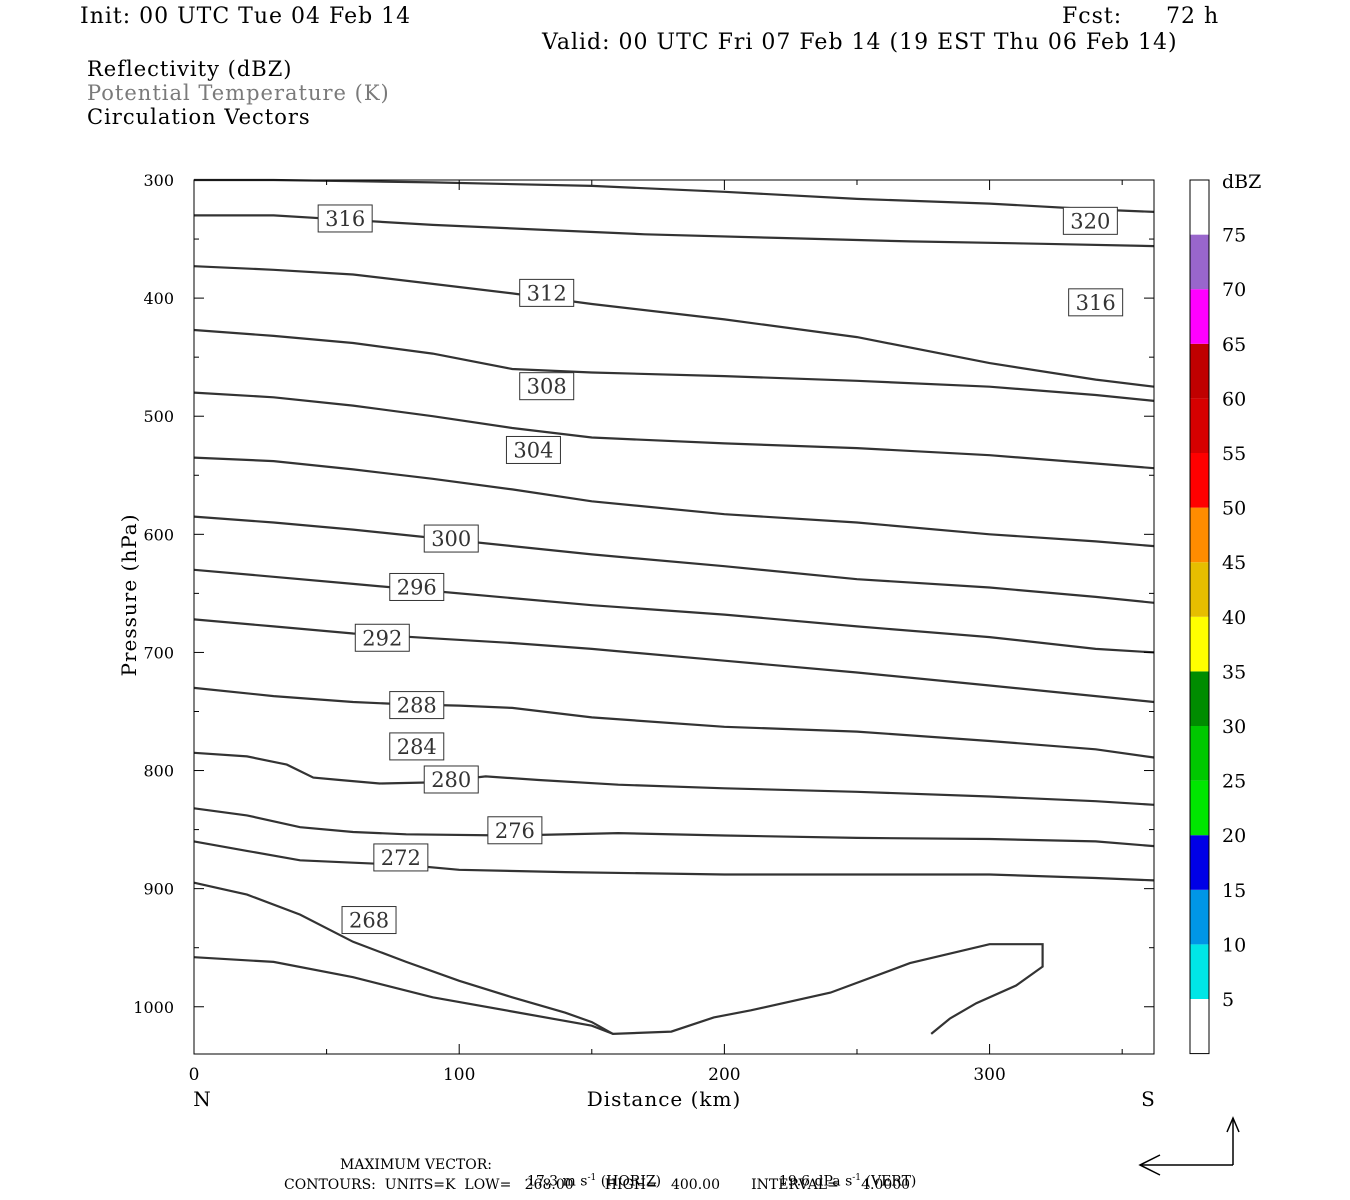 This screenshot has width=1350, height=1200. I want to click on colorbar-label: 60, so click(1234, 399).